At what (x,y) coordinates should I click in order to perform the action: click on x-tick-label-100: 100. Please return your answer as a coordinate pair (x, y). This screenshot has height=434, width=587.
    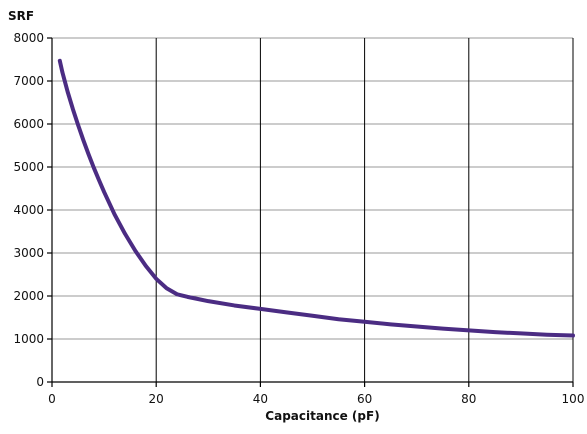
    Looking at the image, I should click on (573, 399).